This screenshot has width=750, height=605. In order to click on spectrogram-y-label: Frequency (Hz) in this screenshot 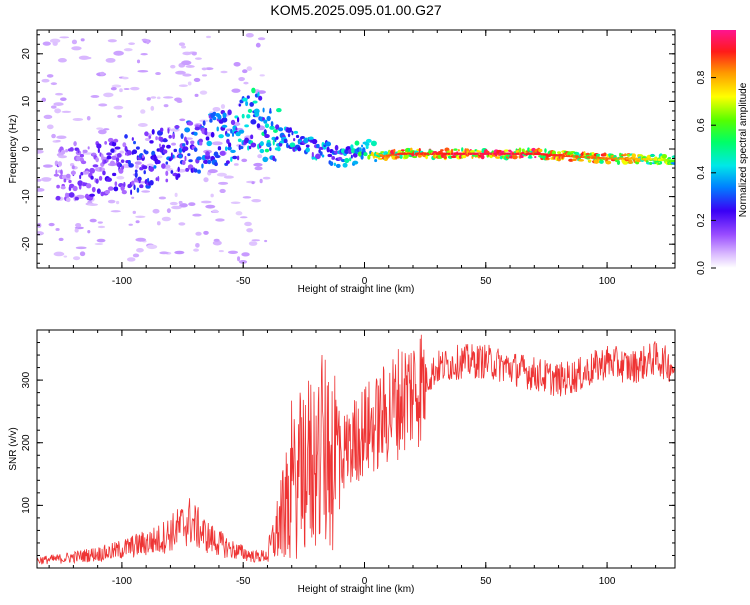, I will do `click(13, 149)`.